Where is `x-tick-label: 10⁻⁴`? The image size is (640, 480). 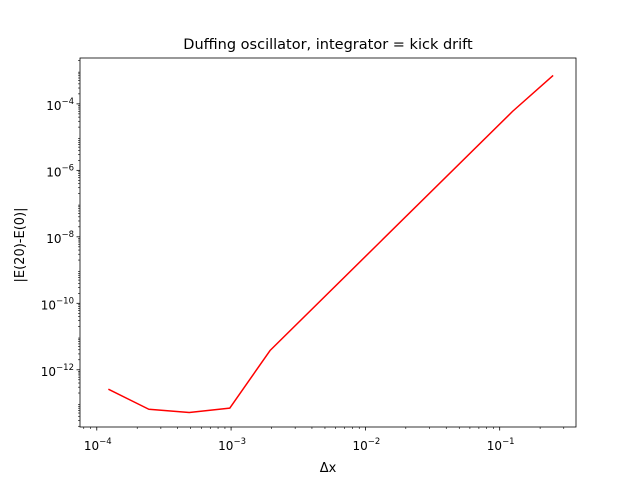 x-tick-label: 10⁻⁴ is located at coordinates (98, 445).